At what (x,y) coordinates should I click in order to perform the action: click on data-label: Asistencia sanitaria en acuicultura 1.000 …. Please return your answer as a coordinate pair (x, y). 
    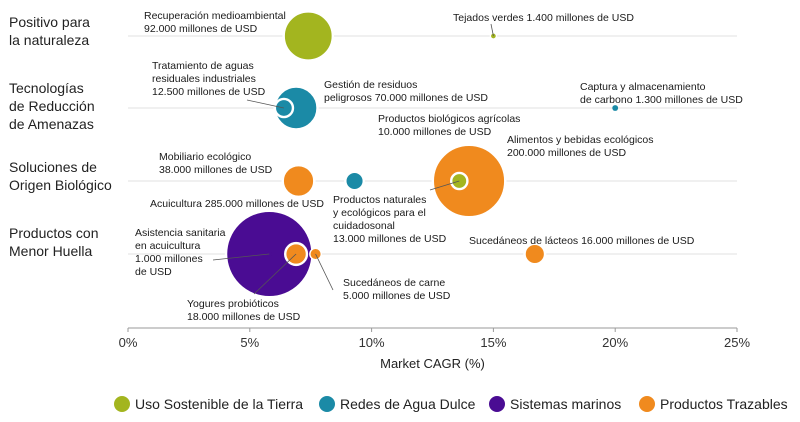
    Looking at the image, I should click on (180, 252).